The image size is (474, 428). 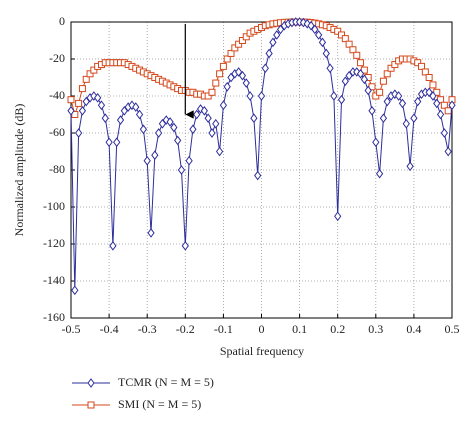 What do you see at coordinates (54, 280) in the screenshot?
I see `y-tick-label: -140` at bounding box center [54, 280].